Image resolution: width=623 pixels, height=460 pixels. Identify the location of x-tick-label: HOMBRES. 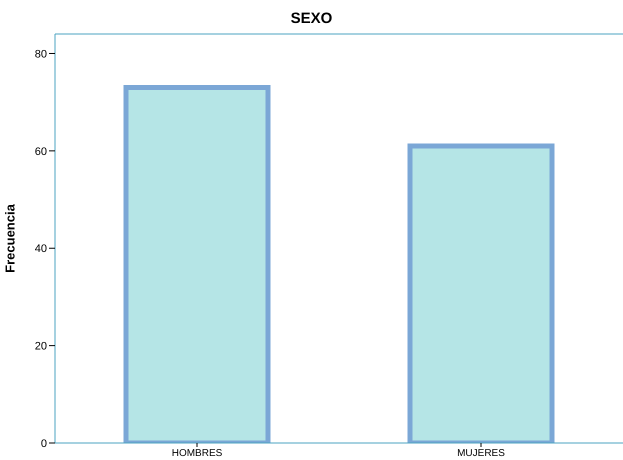
(197, 454).